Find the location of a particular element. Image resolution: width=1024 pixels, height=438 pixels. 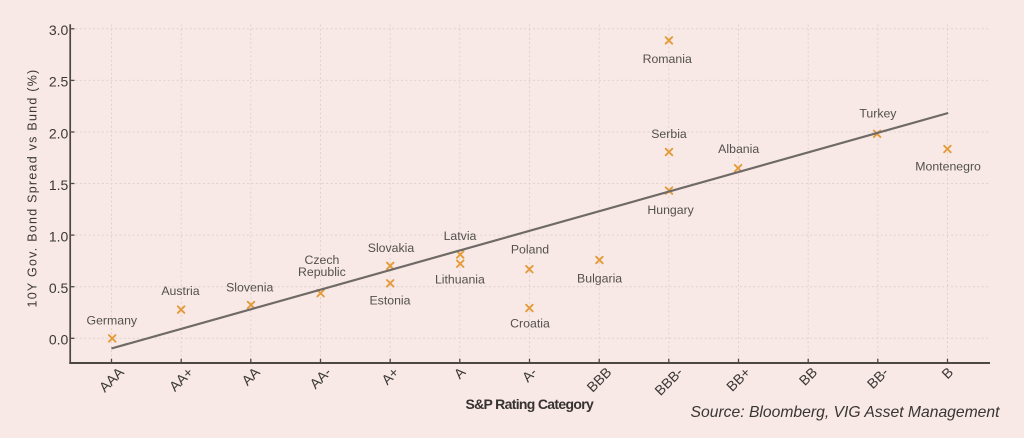

svg-text: Lithuania is located at coordinates (460, 280).